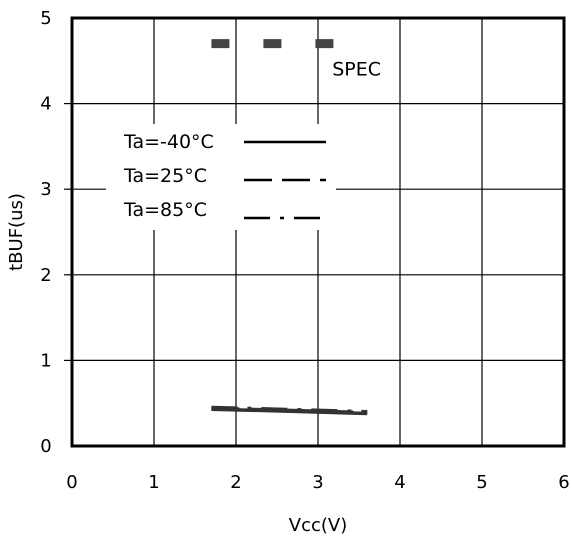  Describe the element at coordinates (318, 525) in the screenshot. I see `x-axis-label: Vcc(V)` at that location.